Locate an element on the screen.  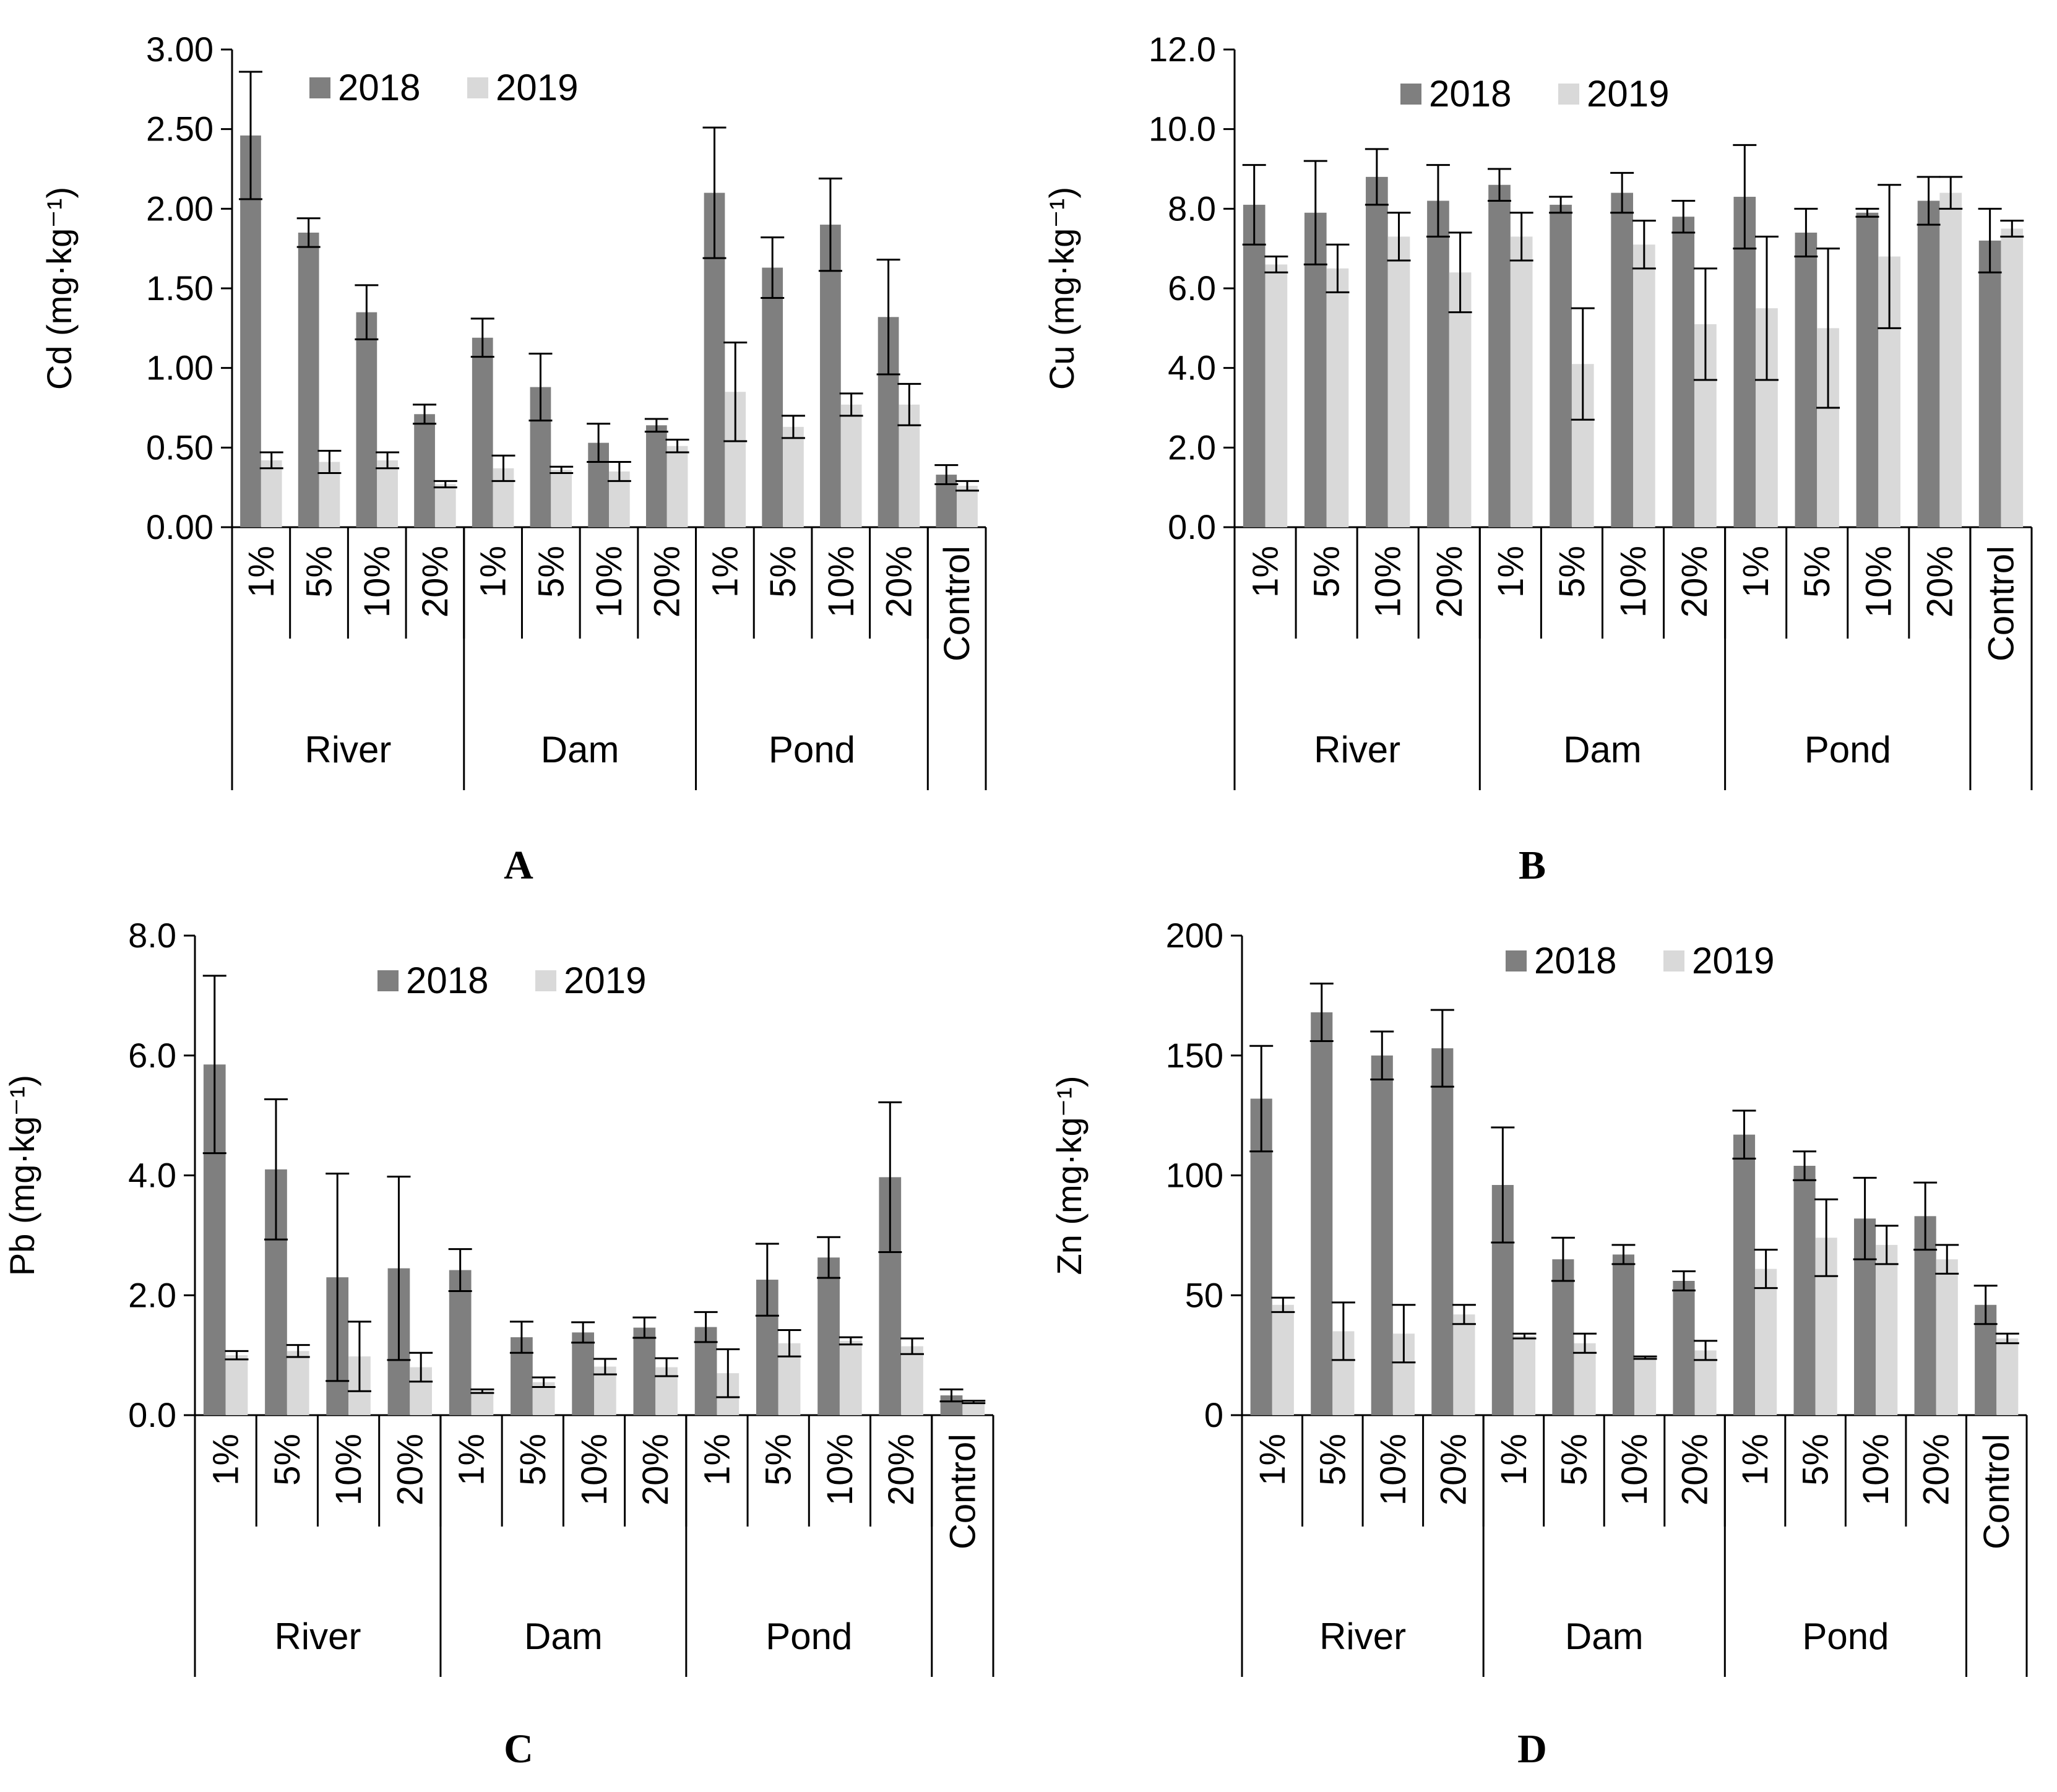
panel-b-group-label: River is located at coordinates (1357, 749).